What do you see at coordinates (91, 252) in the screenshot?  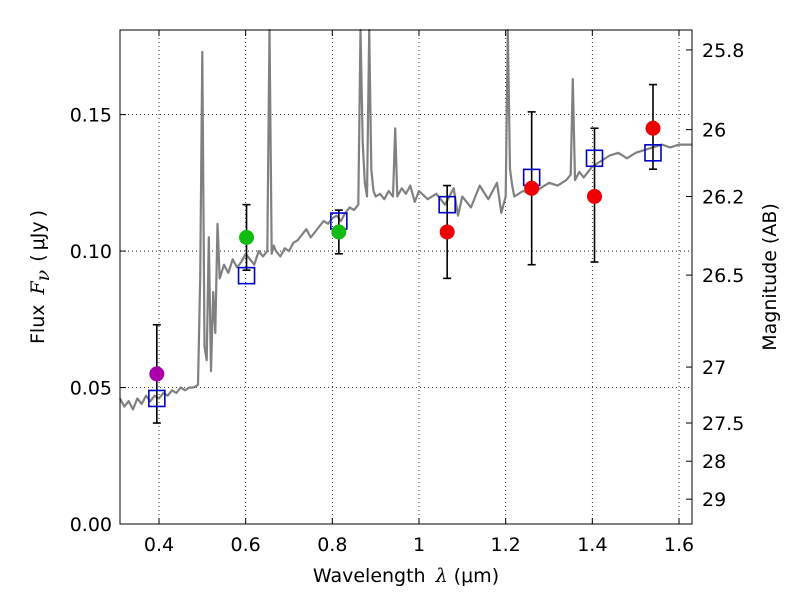 I see `y-tick-label: 0.10` at bounding box center [91, 252].